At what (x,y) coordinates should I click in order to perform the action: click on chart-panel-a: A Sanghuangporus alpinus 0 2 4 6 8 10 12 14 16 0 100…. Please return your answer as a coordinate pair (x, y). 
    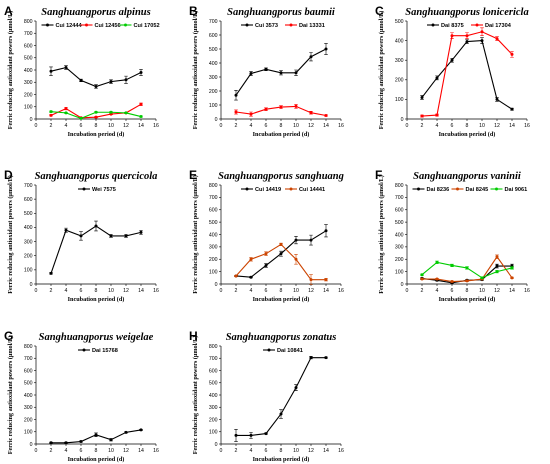
    Looking at the image, I should click on (82, 71).